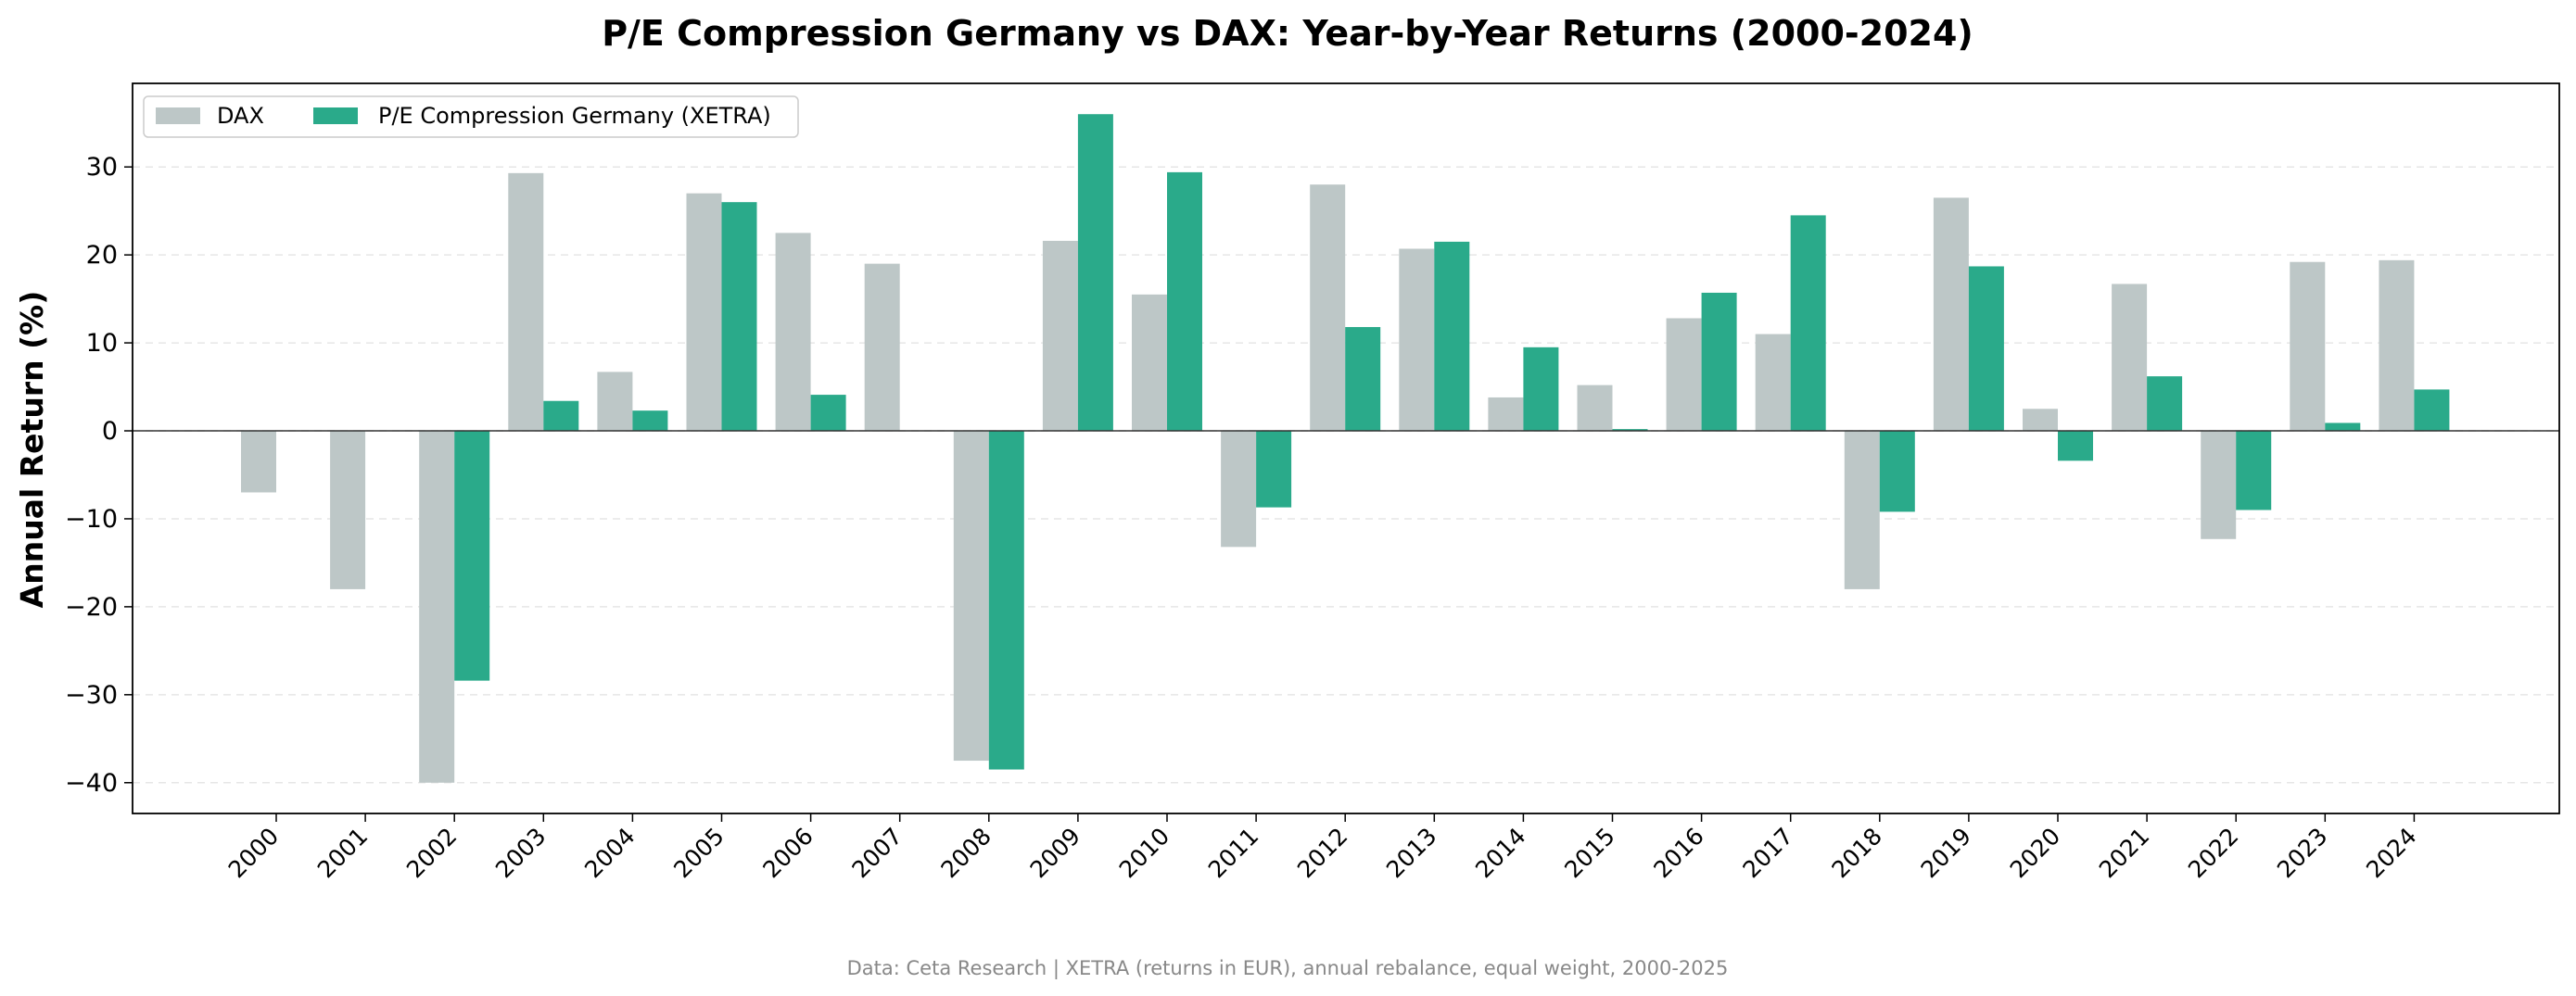  I want to click on bar-pe-compression-2019, so click(1986, 349).